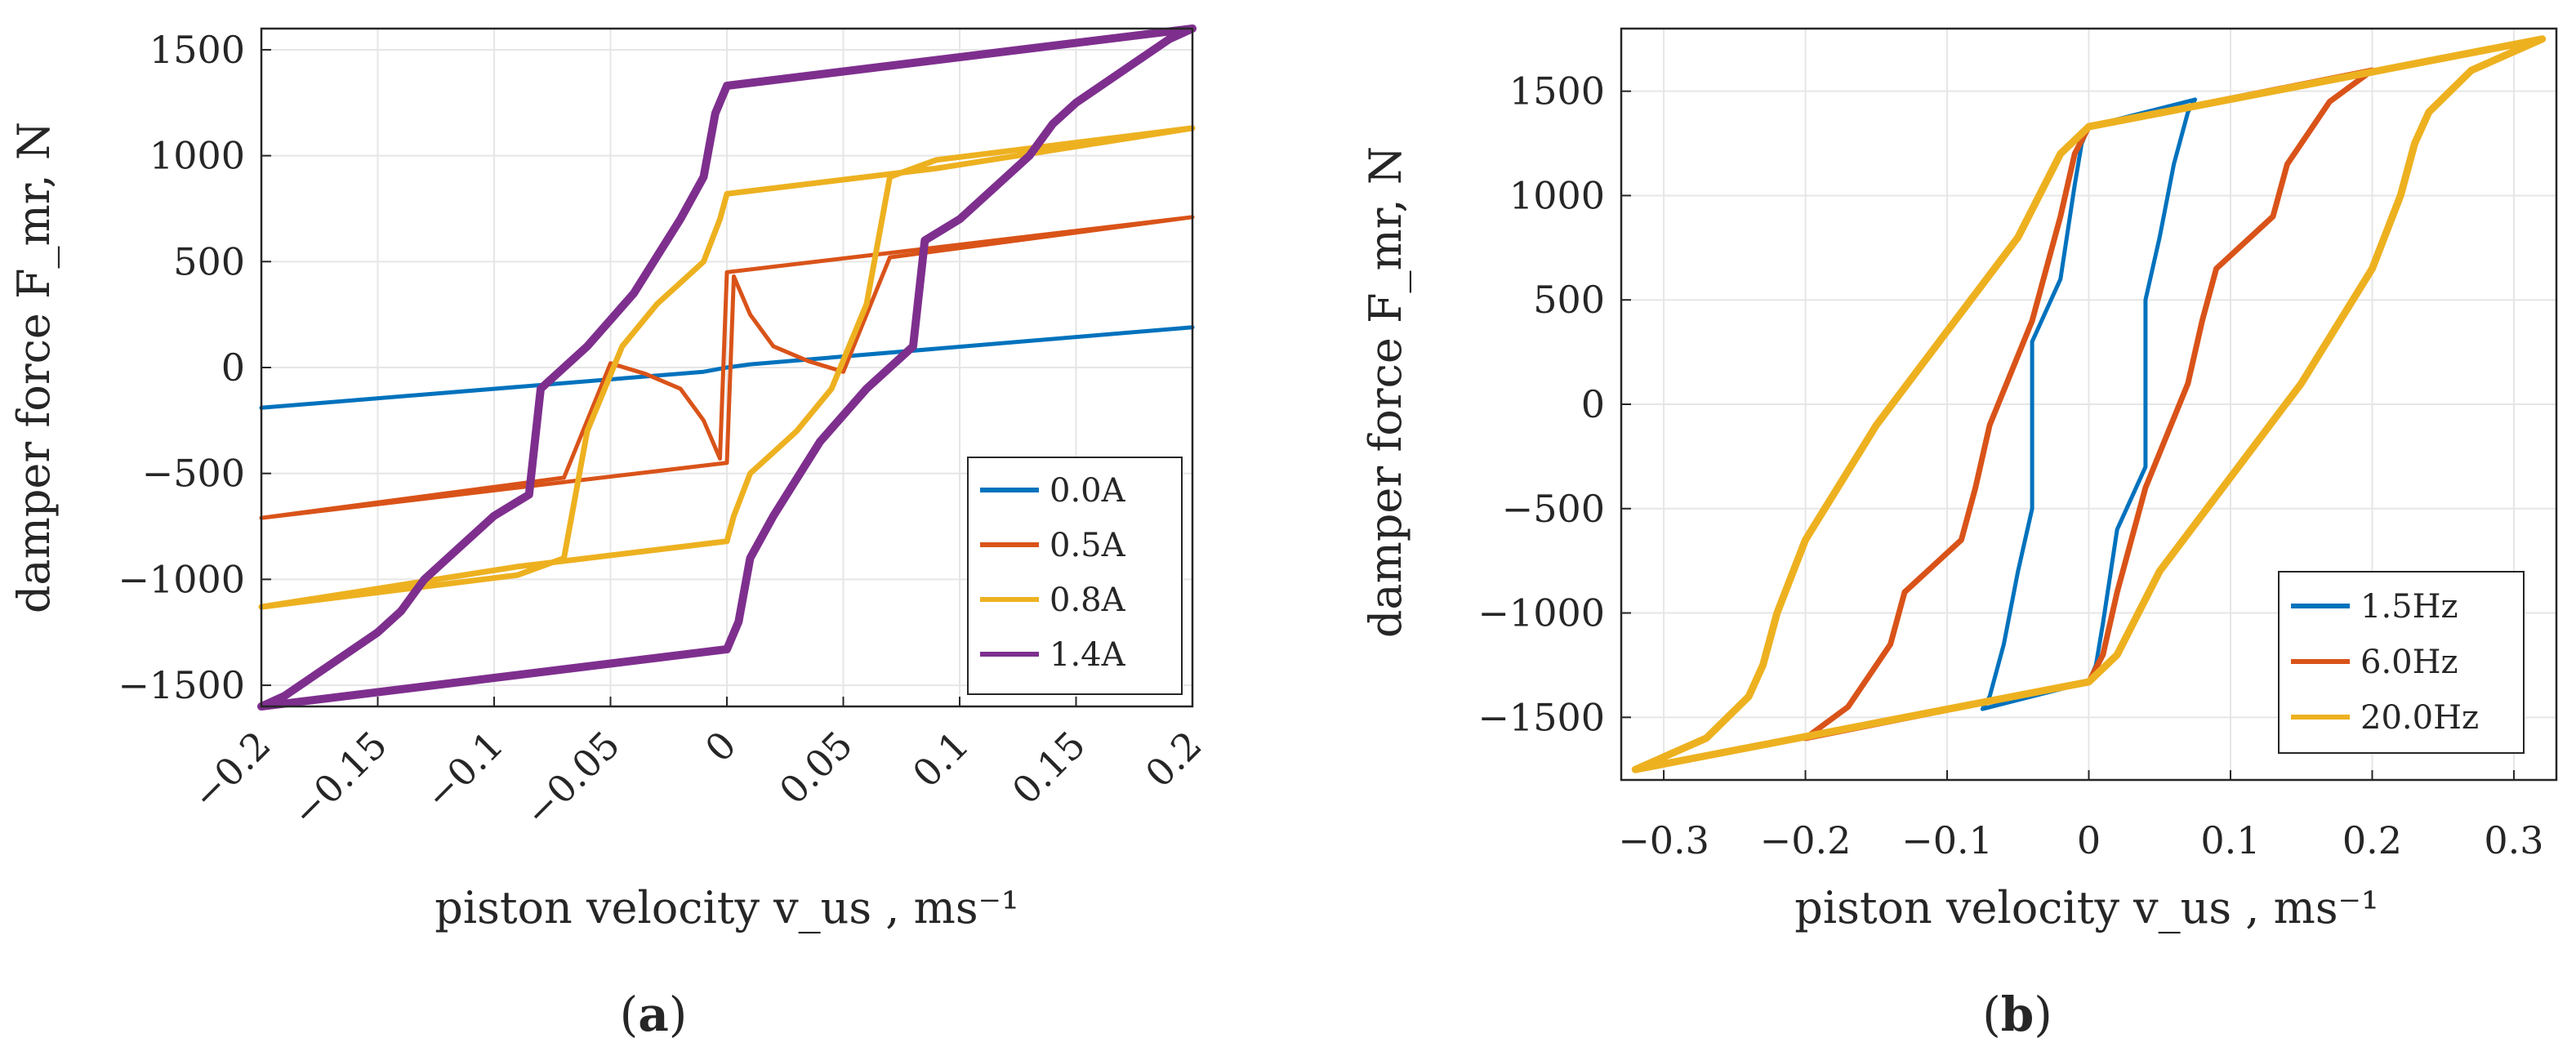 The height and width of the screenshot is (1056, 2576). What do you see at coordinates (654, 1014) in the screenshot?
I see `panel-label-a: (a)` at bounding box center [654, 1014].